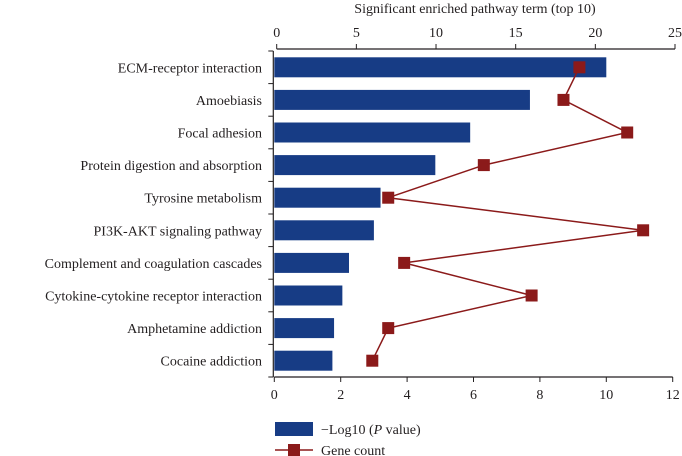 Image resolution: width=682 pixels, height=456 pixels. I want to click on category-label: Cocaine addiction, so click(211, 362).